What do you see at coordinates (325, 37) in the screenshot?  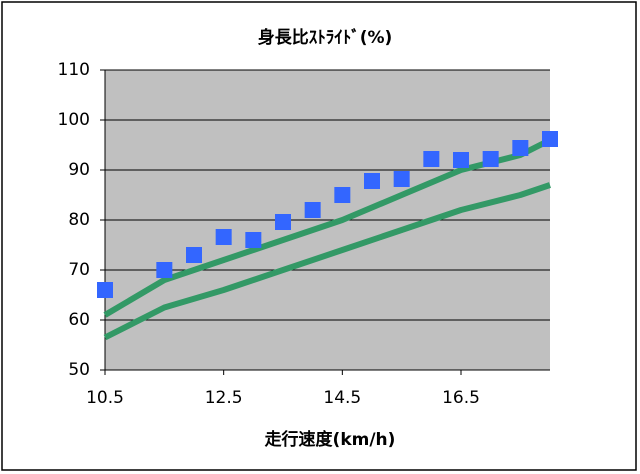 I see `chart-title: 身長比ｽﾄﾗｲﾄﾞ(%)` at bounding box center [325, 37].